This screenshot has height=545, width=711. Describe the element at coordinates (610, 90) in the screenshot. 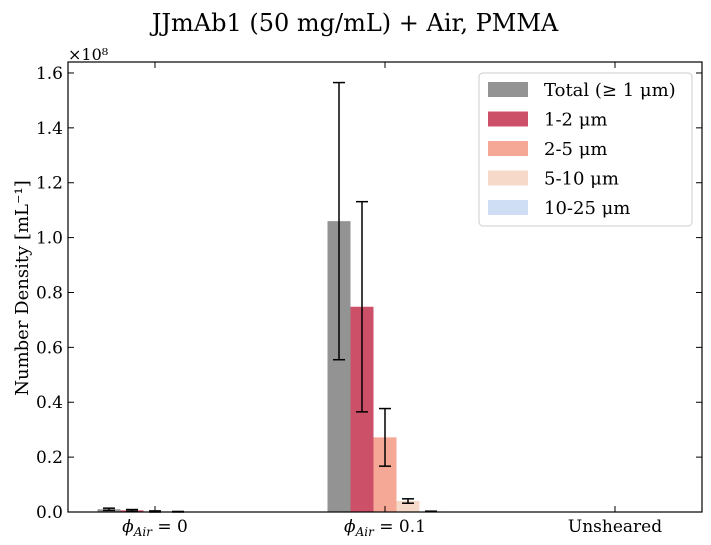

I see `legend-label: Total (≥ 1 μm)` at that location.